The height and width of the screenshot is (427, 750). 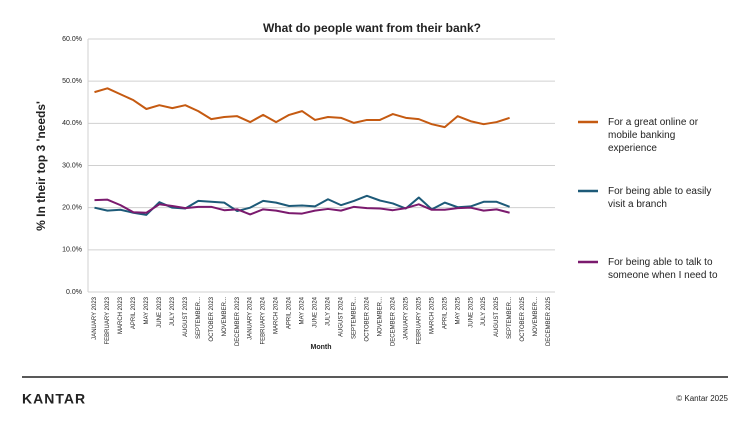 I want to click on y-axis-title: % In their top 3 'needs', so click(x=41, y=166).